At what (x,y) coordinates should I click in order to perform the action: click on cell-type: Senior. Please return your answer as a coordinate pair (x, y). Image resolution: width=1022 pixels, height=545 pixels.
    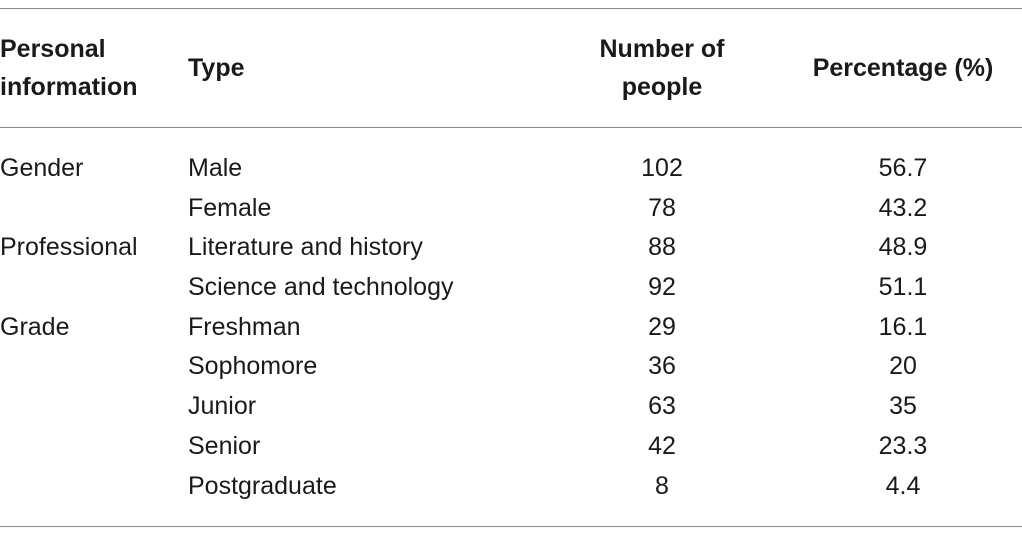
    Looking at the image, I should click on (224, 445).